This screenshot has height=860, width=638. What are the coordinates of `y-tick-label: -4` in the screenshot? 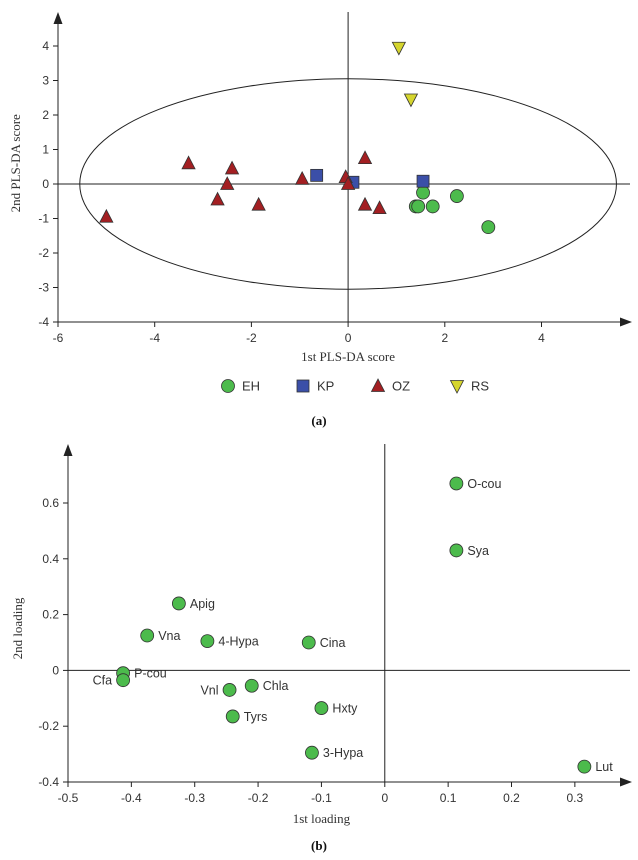 It's located at (43, 322).